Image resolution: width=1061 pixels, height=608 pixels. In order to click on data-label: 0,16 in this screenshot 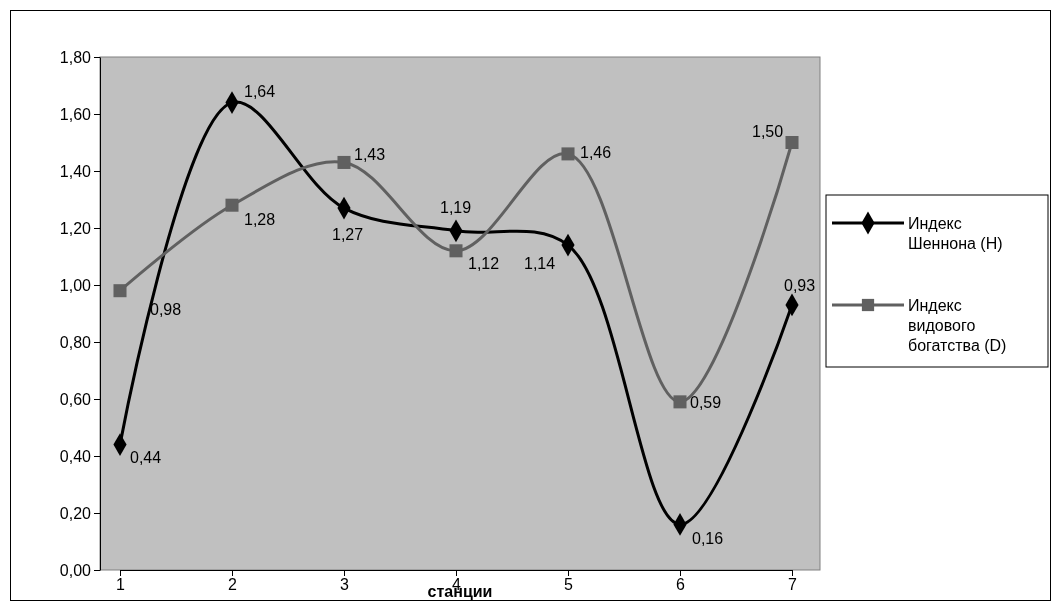, I will do `click(708, 539)`.